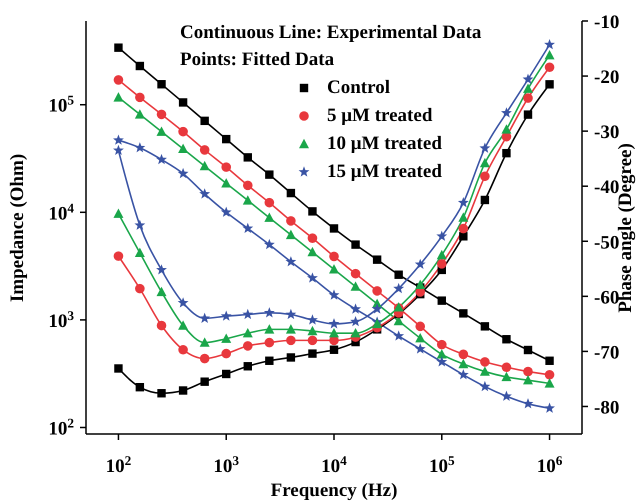  Describe the element at coordinates (607, 22) in the screenshot. I see `y2-tick-label: -10` at that location.